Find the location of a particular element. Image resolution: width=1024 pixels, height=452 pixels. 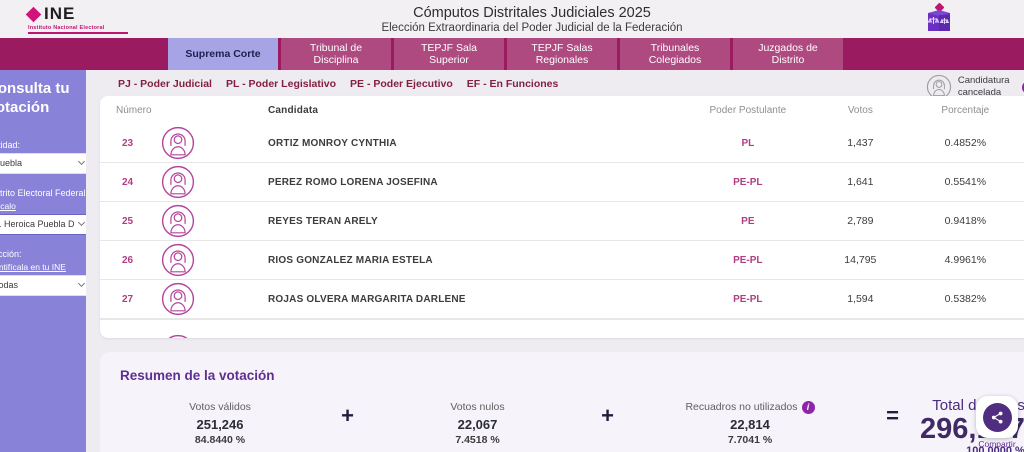

votes-value: 2,789 is located at coordinates (860, 221).